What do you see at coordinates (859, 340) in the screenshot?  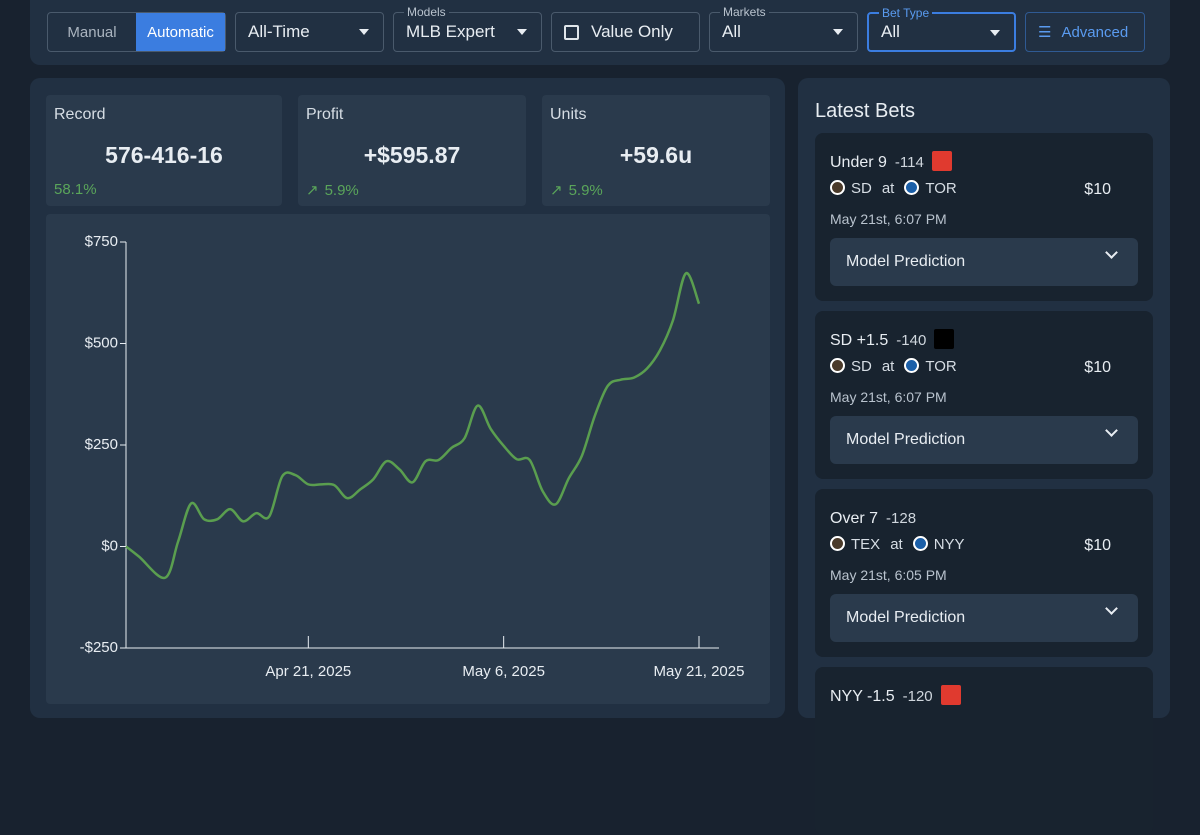 I see `bet-pick: SD +1.5` at bounding box center [859, 340].